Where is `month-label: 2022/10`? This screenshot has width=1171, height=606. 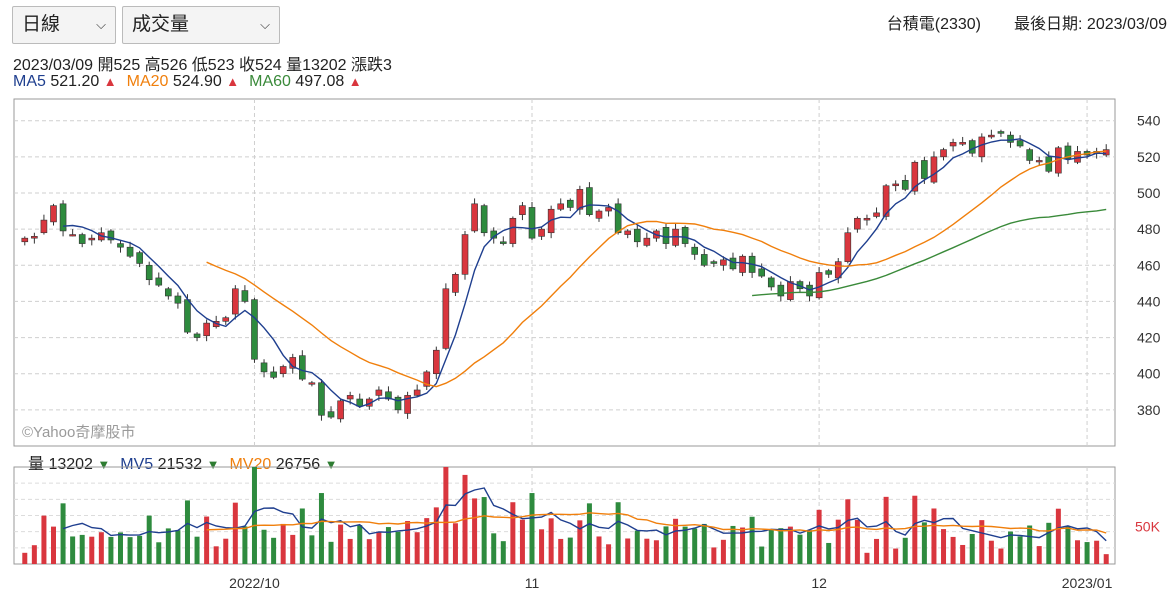 month-label: 2022/10 is located at coordinates (254, 583).